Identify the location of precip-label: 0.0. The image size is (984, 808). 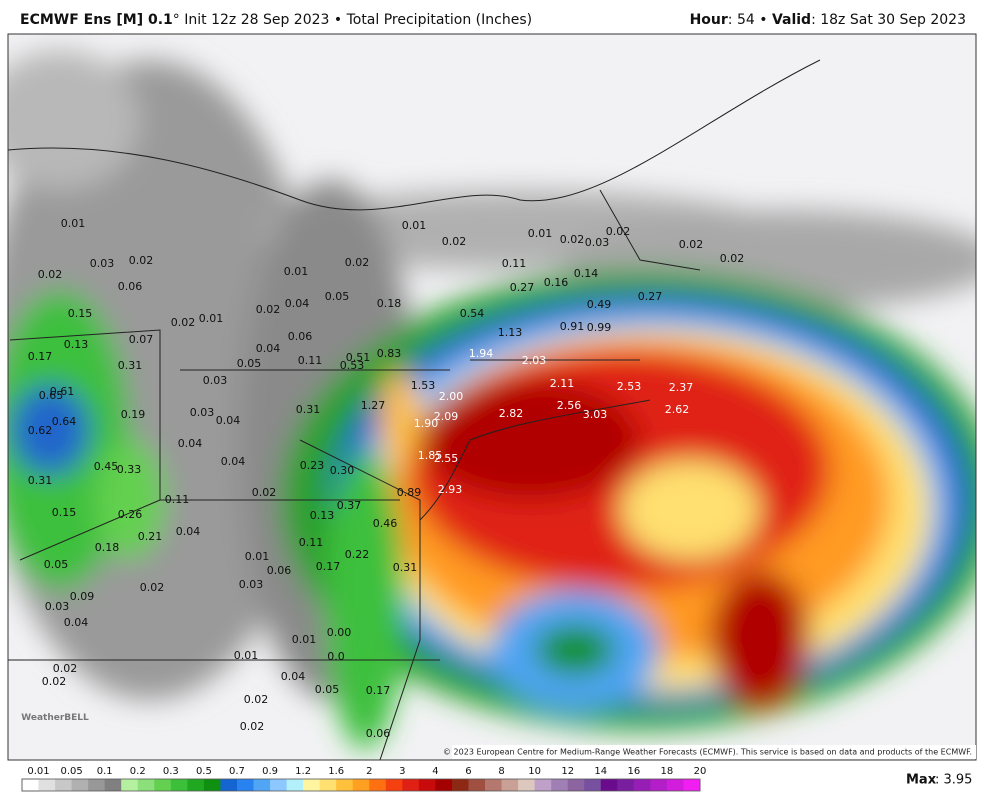
(336, 656).